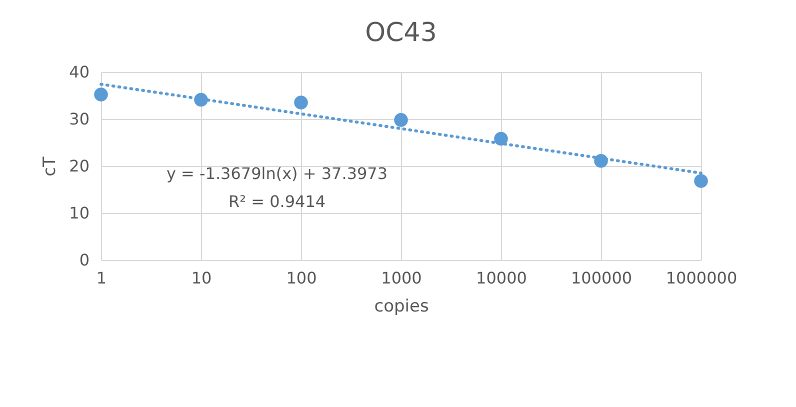  I want to click on y-tick-label: 20, so click(79, 166).